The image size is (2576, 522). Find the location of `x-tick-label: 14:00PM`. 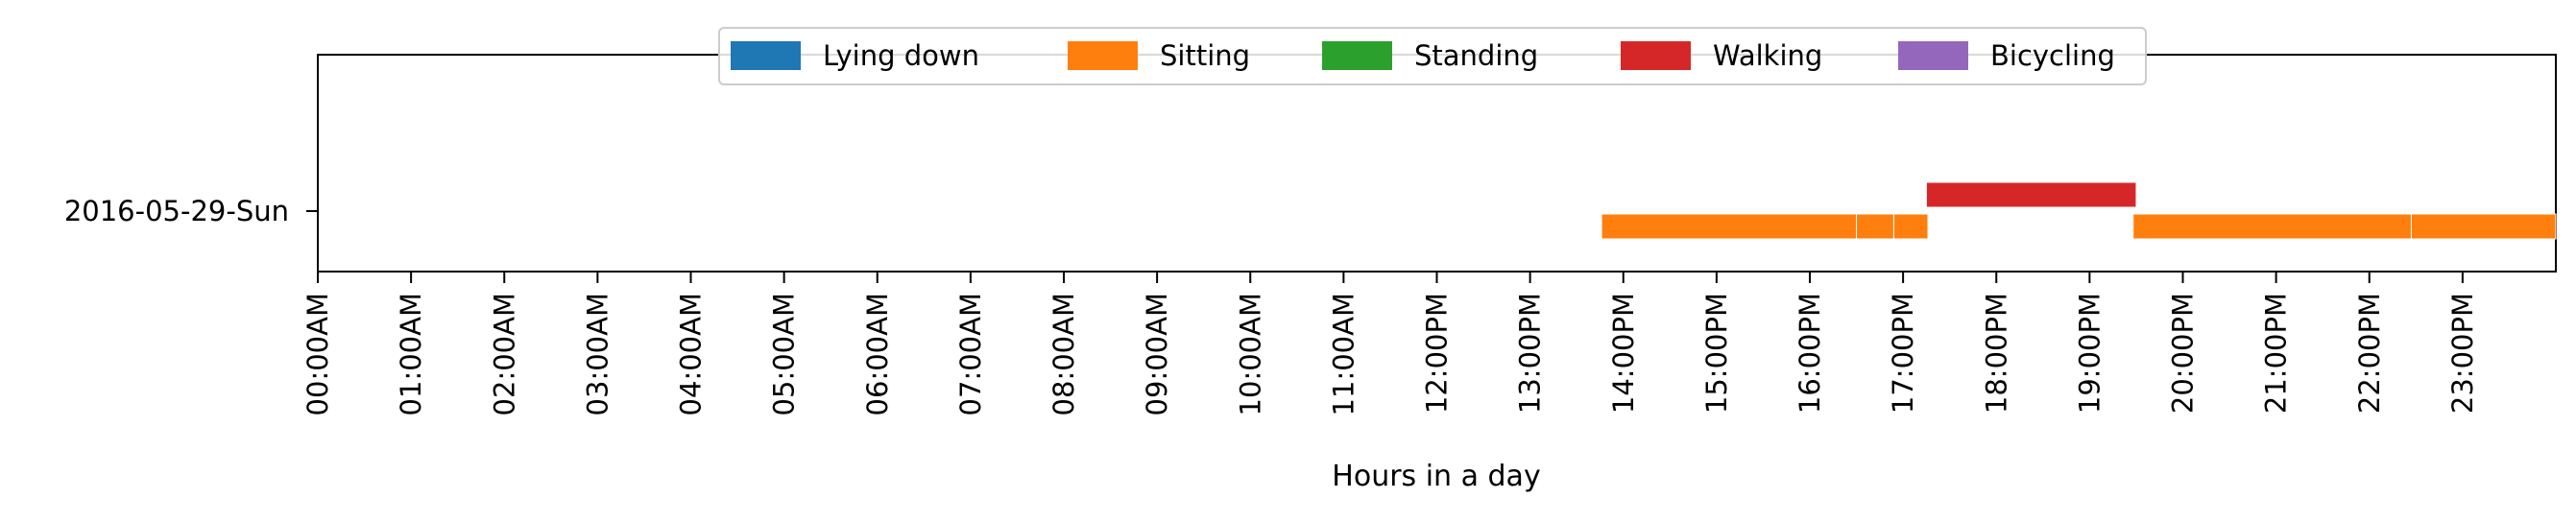

x-tick-label: 14:00PM is located at coordinates (1623, 353).